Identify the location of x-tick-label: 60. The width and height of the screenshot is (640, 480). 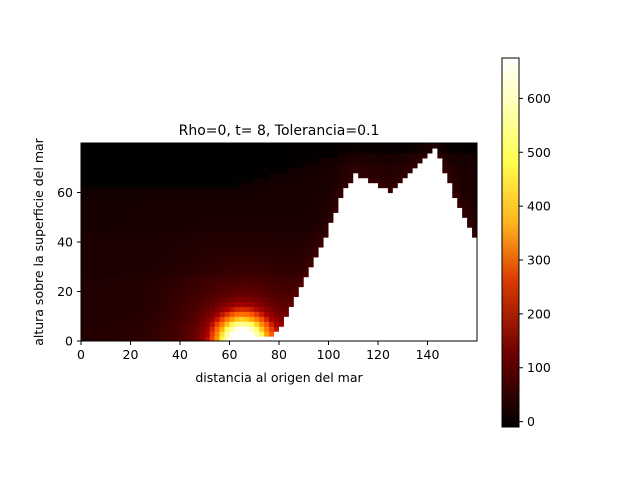
(230, 354).